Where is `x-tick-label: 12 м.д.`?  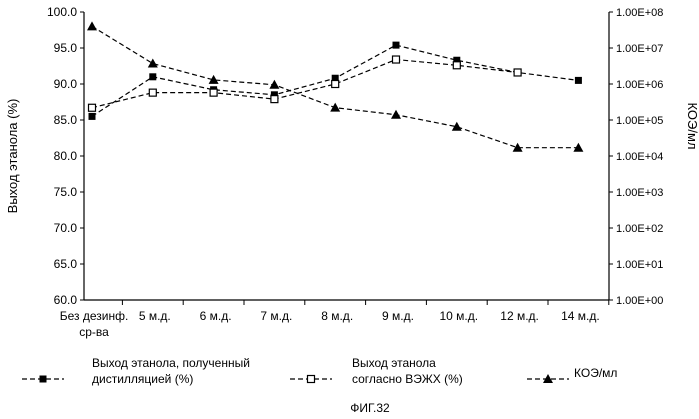
x-tick-label: 12 м.д. is located at coordinates (519, 316).